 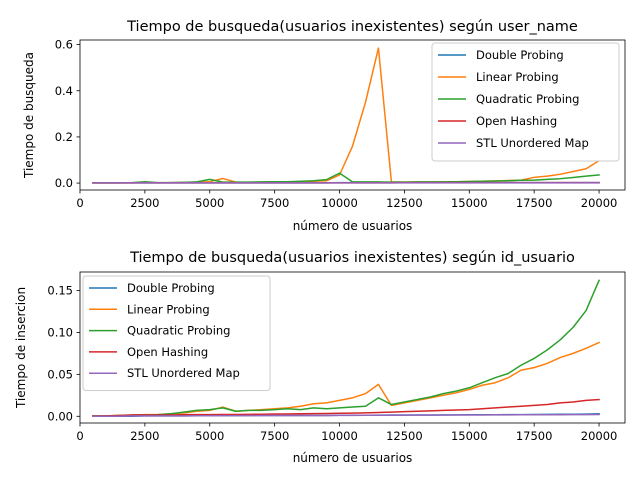 I want to click on y-tick-label: 0.10, so click(x=60, y=332).